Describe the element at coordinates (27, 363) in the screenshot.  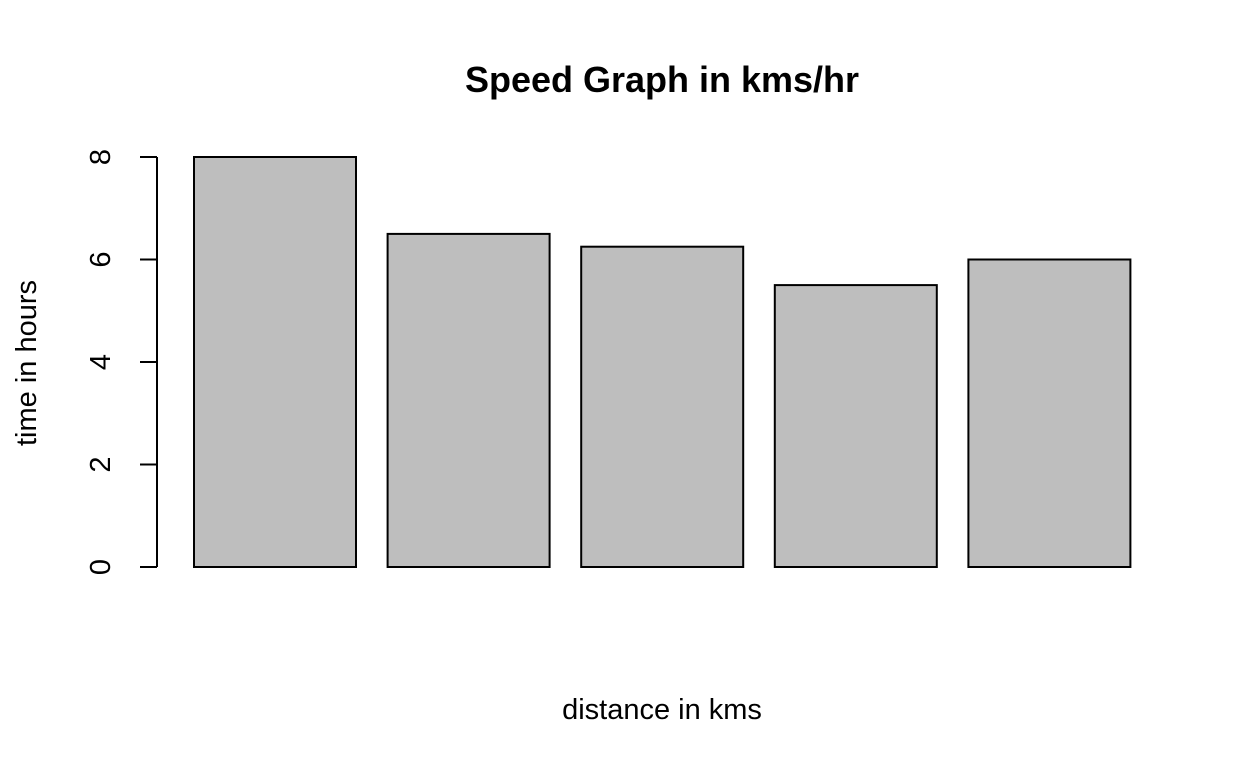
I see `y-axis-label: time in hours` at that location.